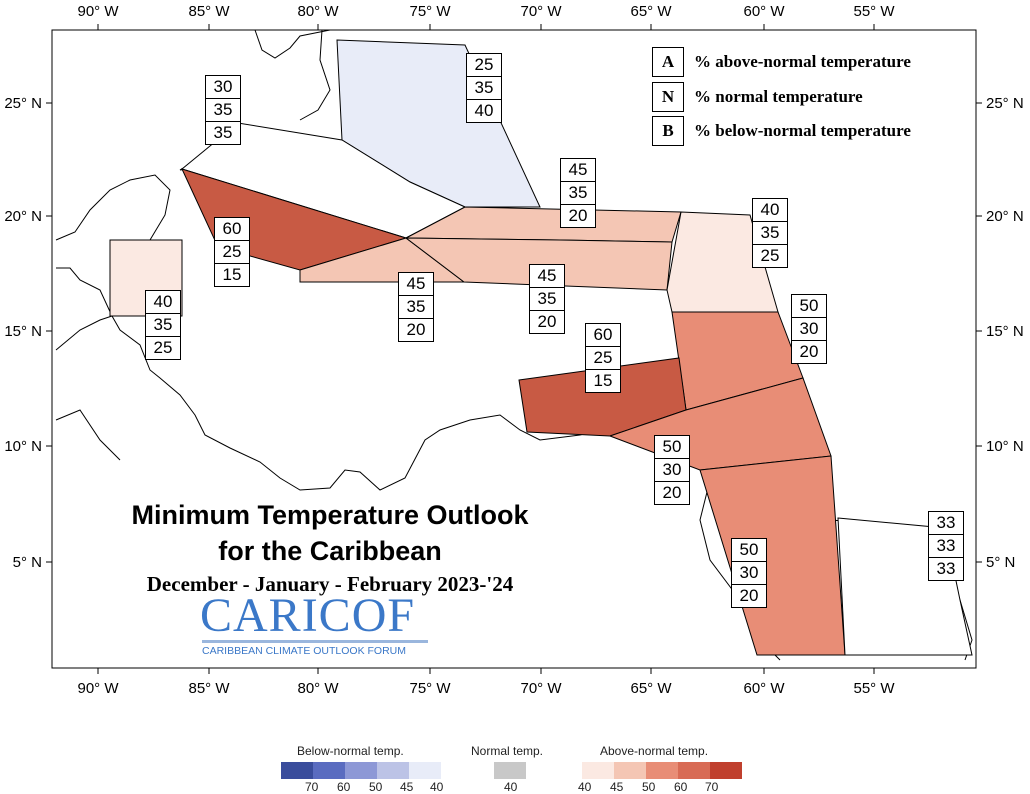 The image size is (1030, 794). I want to click on prob-box-jamaica: 45 35 20, so click(416, 307).